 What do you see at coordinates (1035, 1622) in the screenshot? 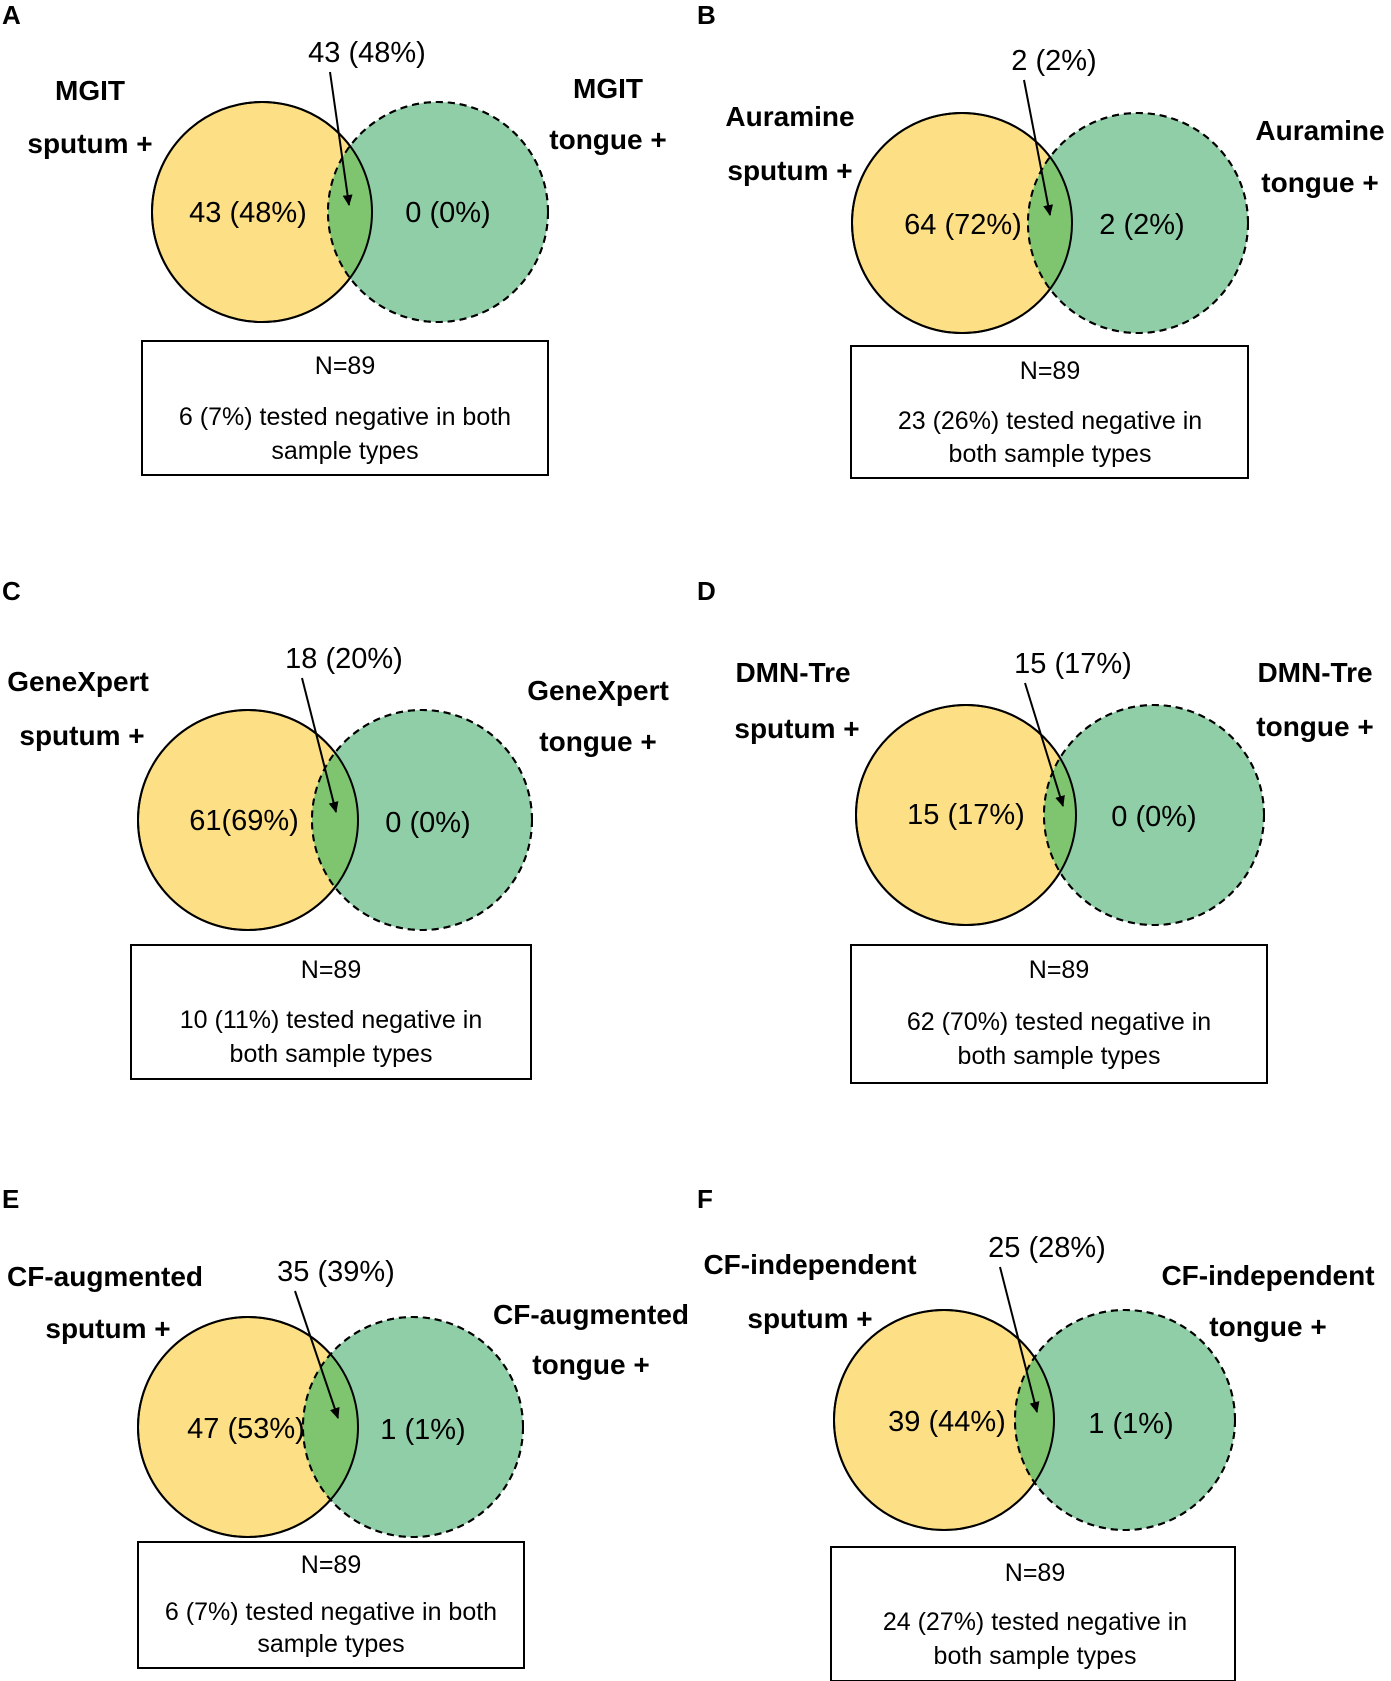
I see `negative-summary-line-1: 24 (27%) tested negative in` at bounding box center [1035, 1622].